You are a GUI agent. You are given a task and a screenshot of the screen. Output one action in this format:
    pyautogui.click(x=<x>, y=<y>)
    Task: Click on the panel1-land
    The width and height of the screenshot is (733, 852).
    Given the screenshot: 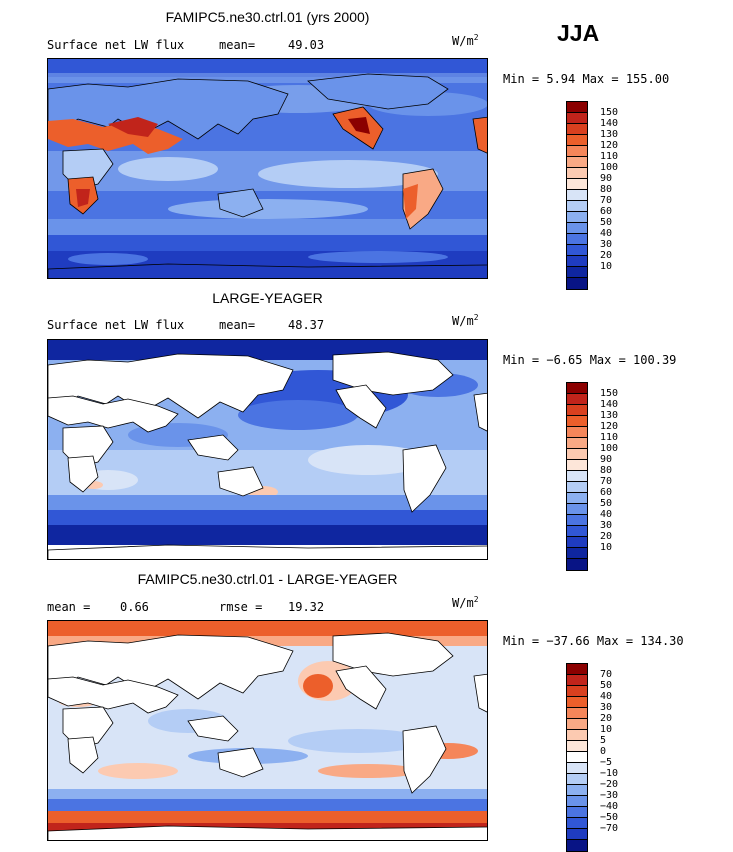 What is the action you would take?
    pyautogui.click(x=267, y=175)
    